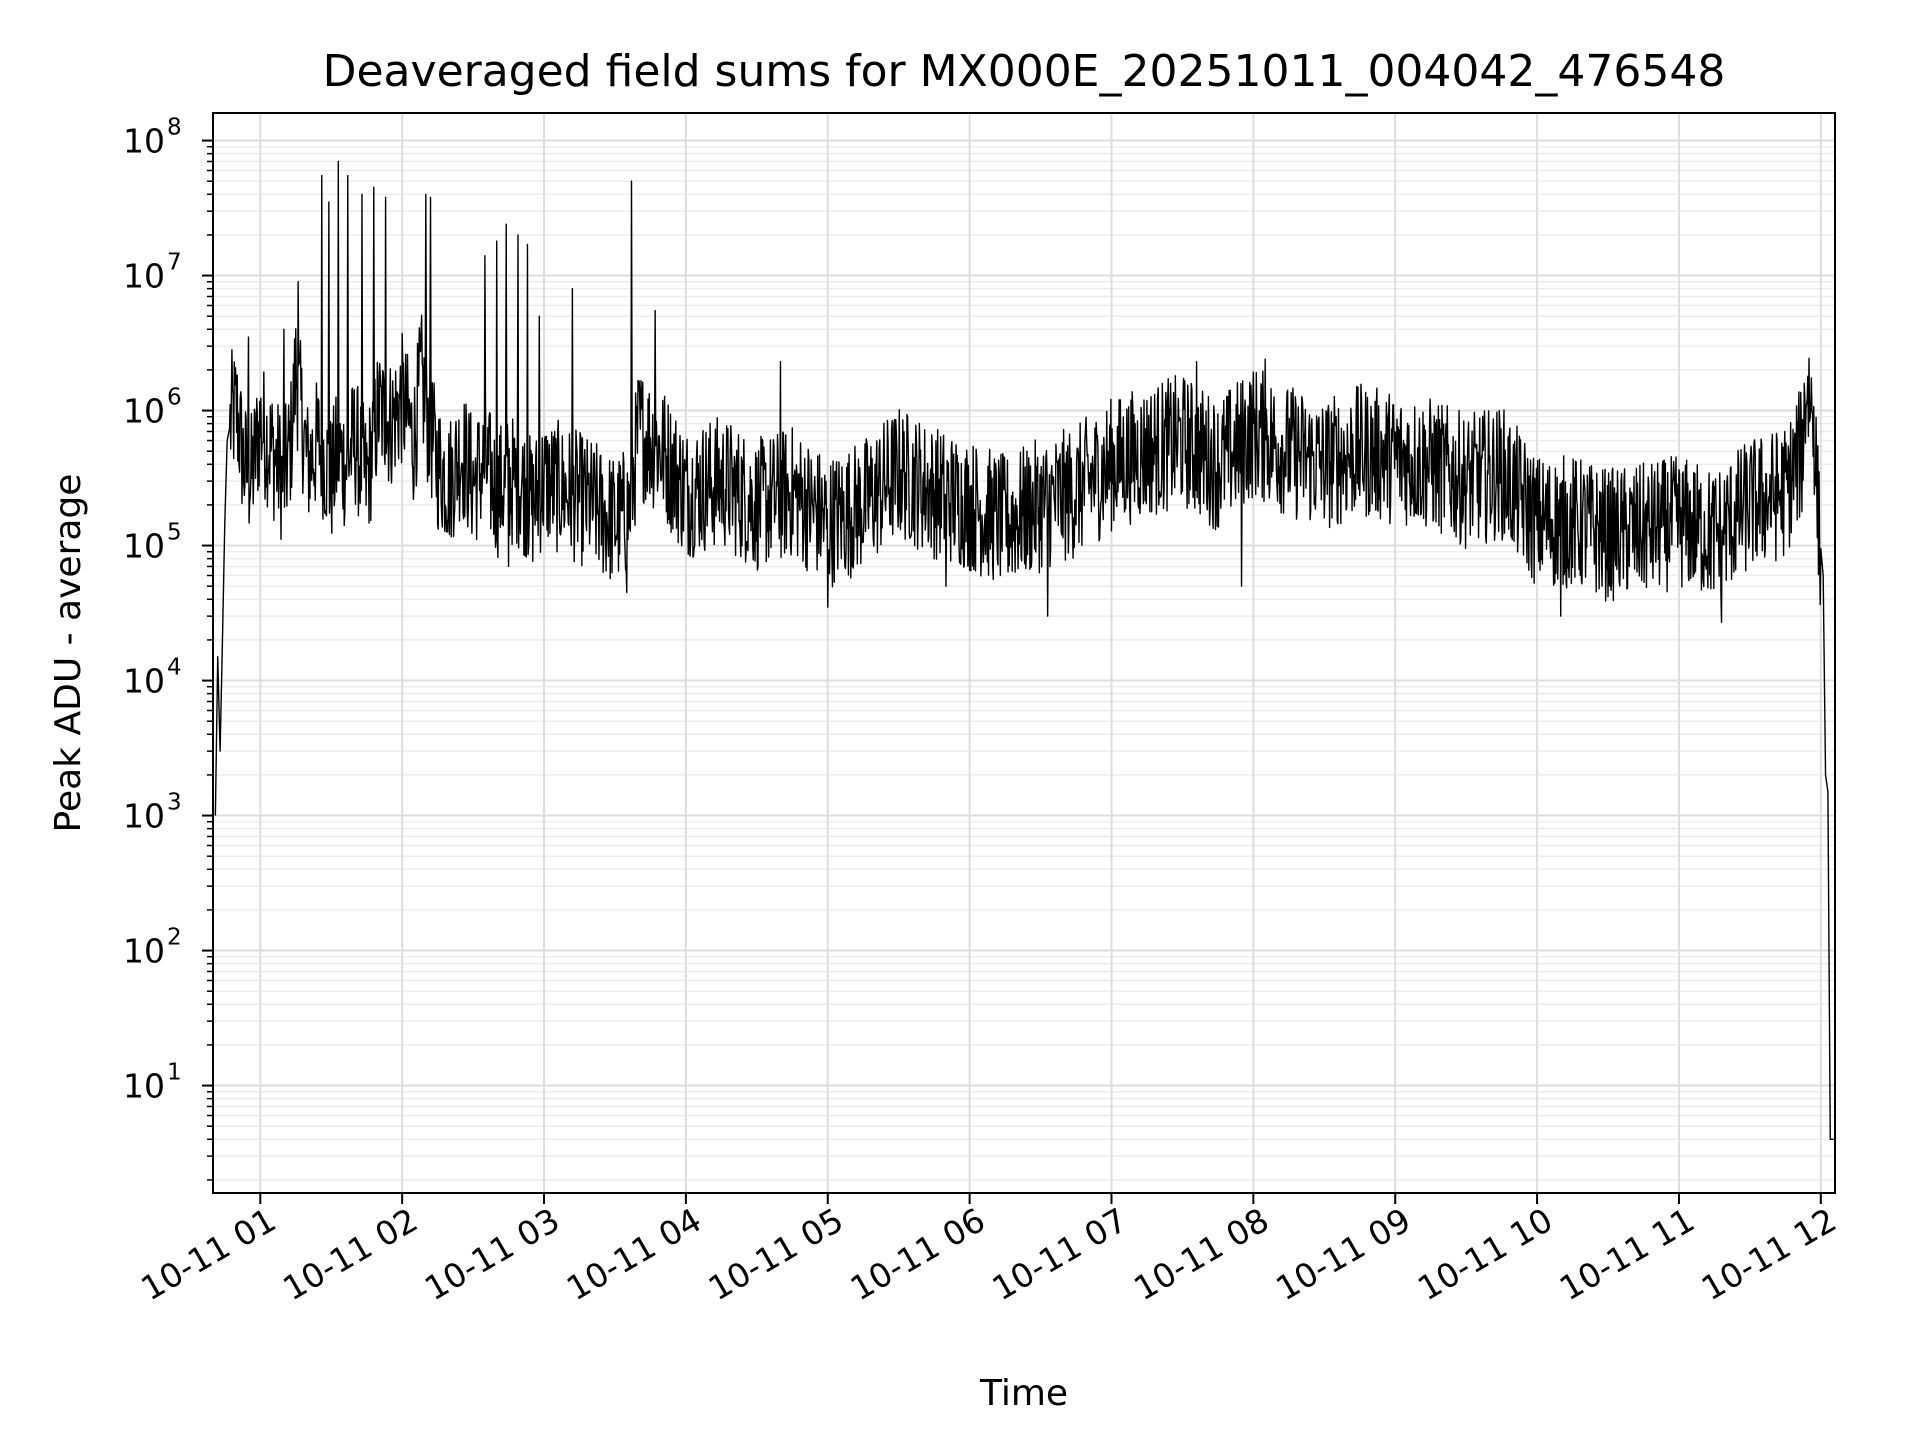 The height and width of the screenshot is (1440, 1920). Describe the element at coordinates (174, 1073) in the screenshot. I see `y-tick-exponent: 1` at that location.